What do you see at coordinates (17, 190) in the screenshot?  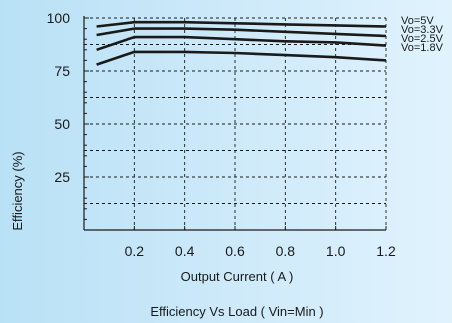 I see `y-axis-label: Efficiency (%)` at bounding box center [17, 190].